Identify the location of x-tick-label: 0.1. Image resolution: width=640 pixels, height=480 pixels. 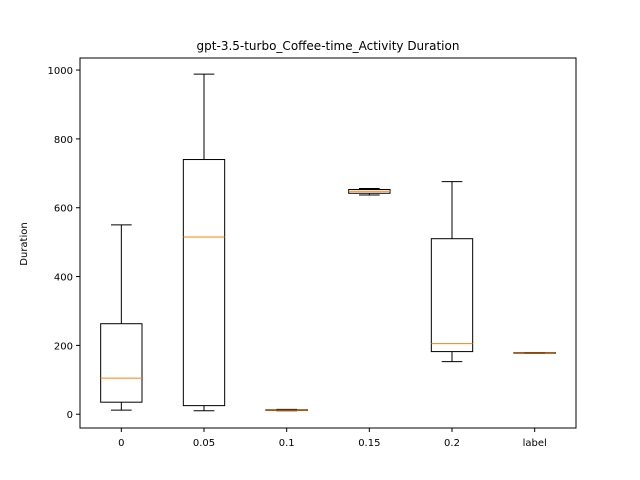
(287, 443).